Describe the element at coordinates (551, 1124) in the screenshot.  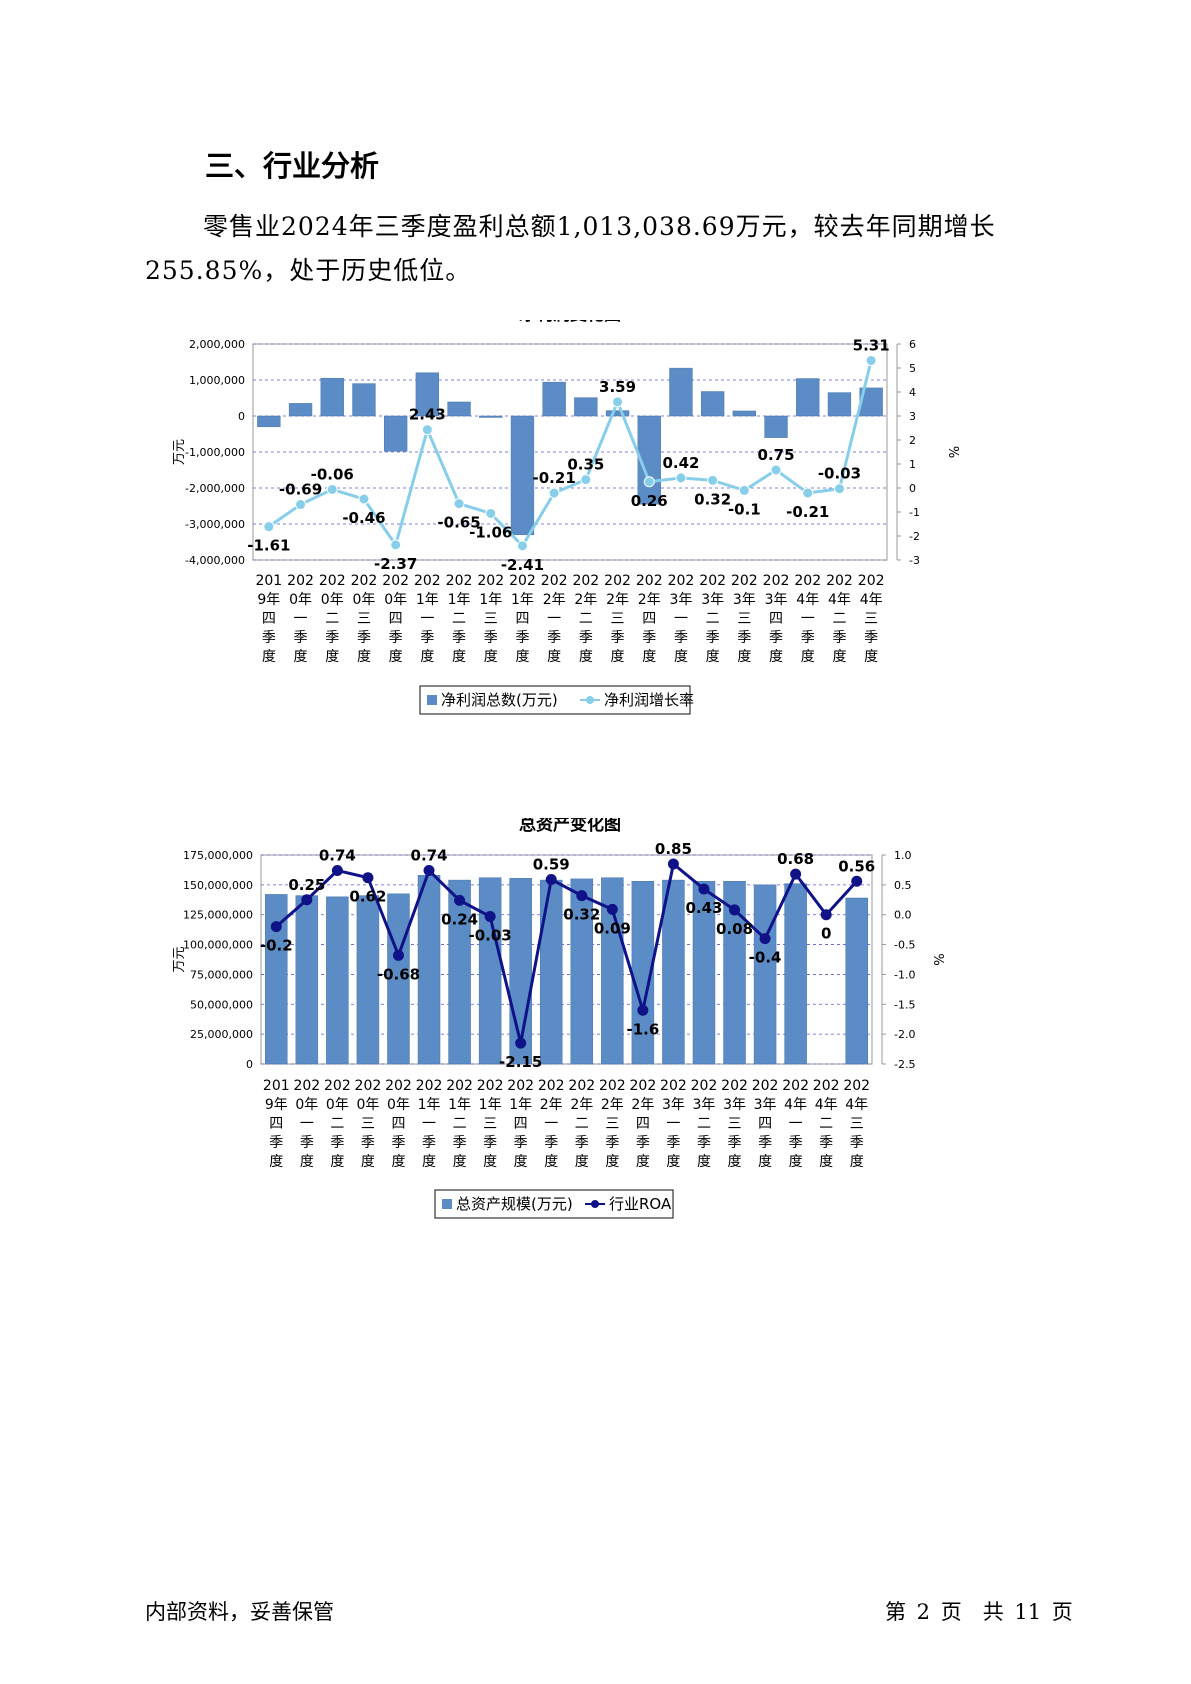
I see `x-tick-label: 202 2年一季度` at that location.